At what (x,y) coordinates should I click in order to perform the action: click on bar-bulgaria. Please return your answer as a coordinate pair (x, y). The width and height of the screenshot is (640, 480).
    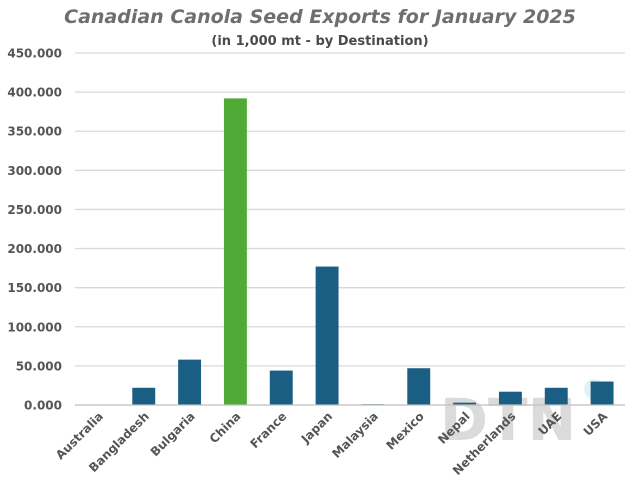
    Looking at the image, I should click on (190, 382).